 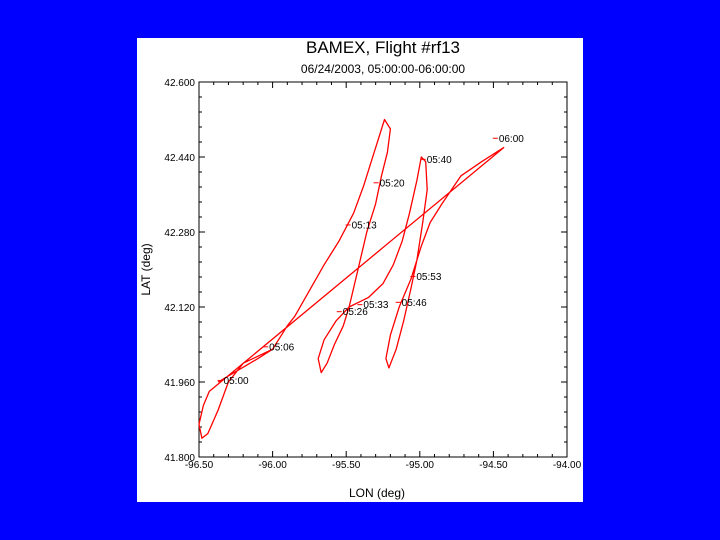 I want to click on x-tick-label: -94.50, so click(x=493, y=465).